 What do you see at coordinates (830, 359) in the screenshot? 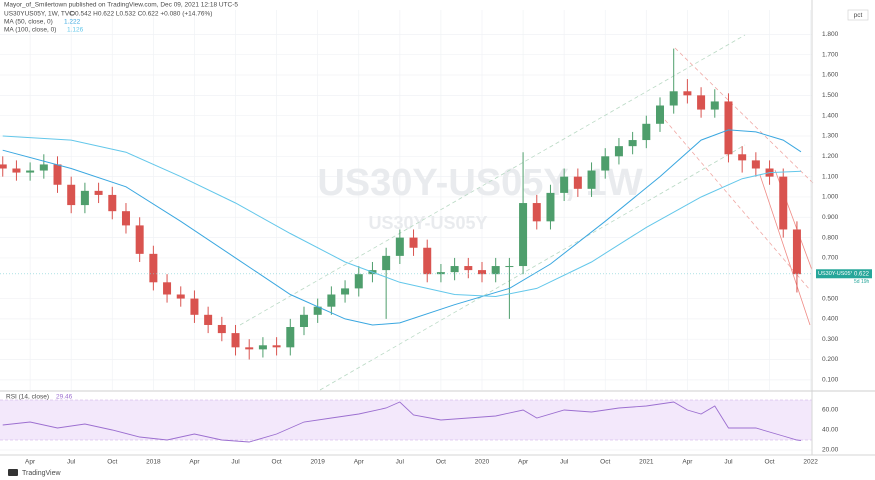
I see `y-tick-label: 0.200` at bounding box center [830, 359].